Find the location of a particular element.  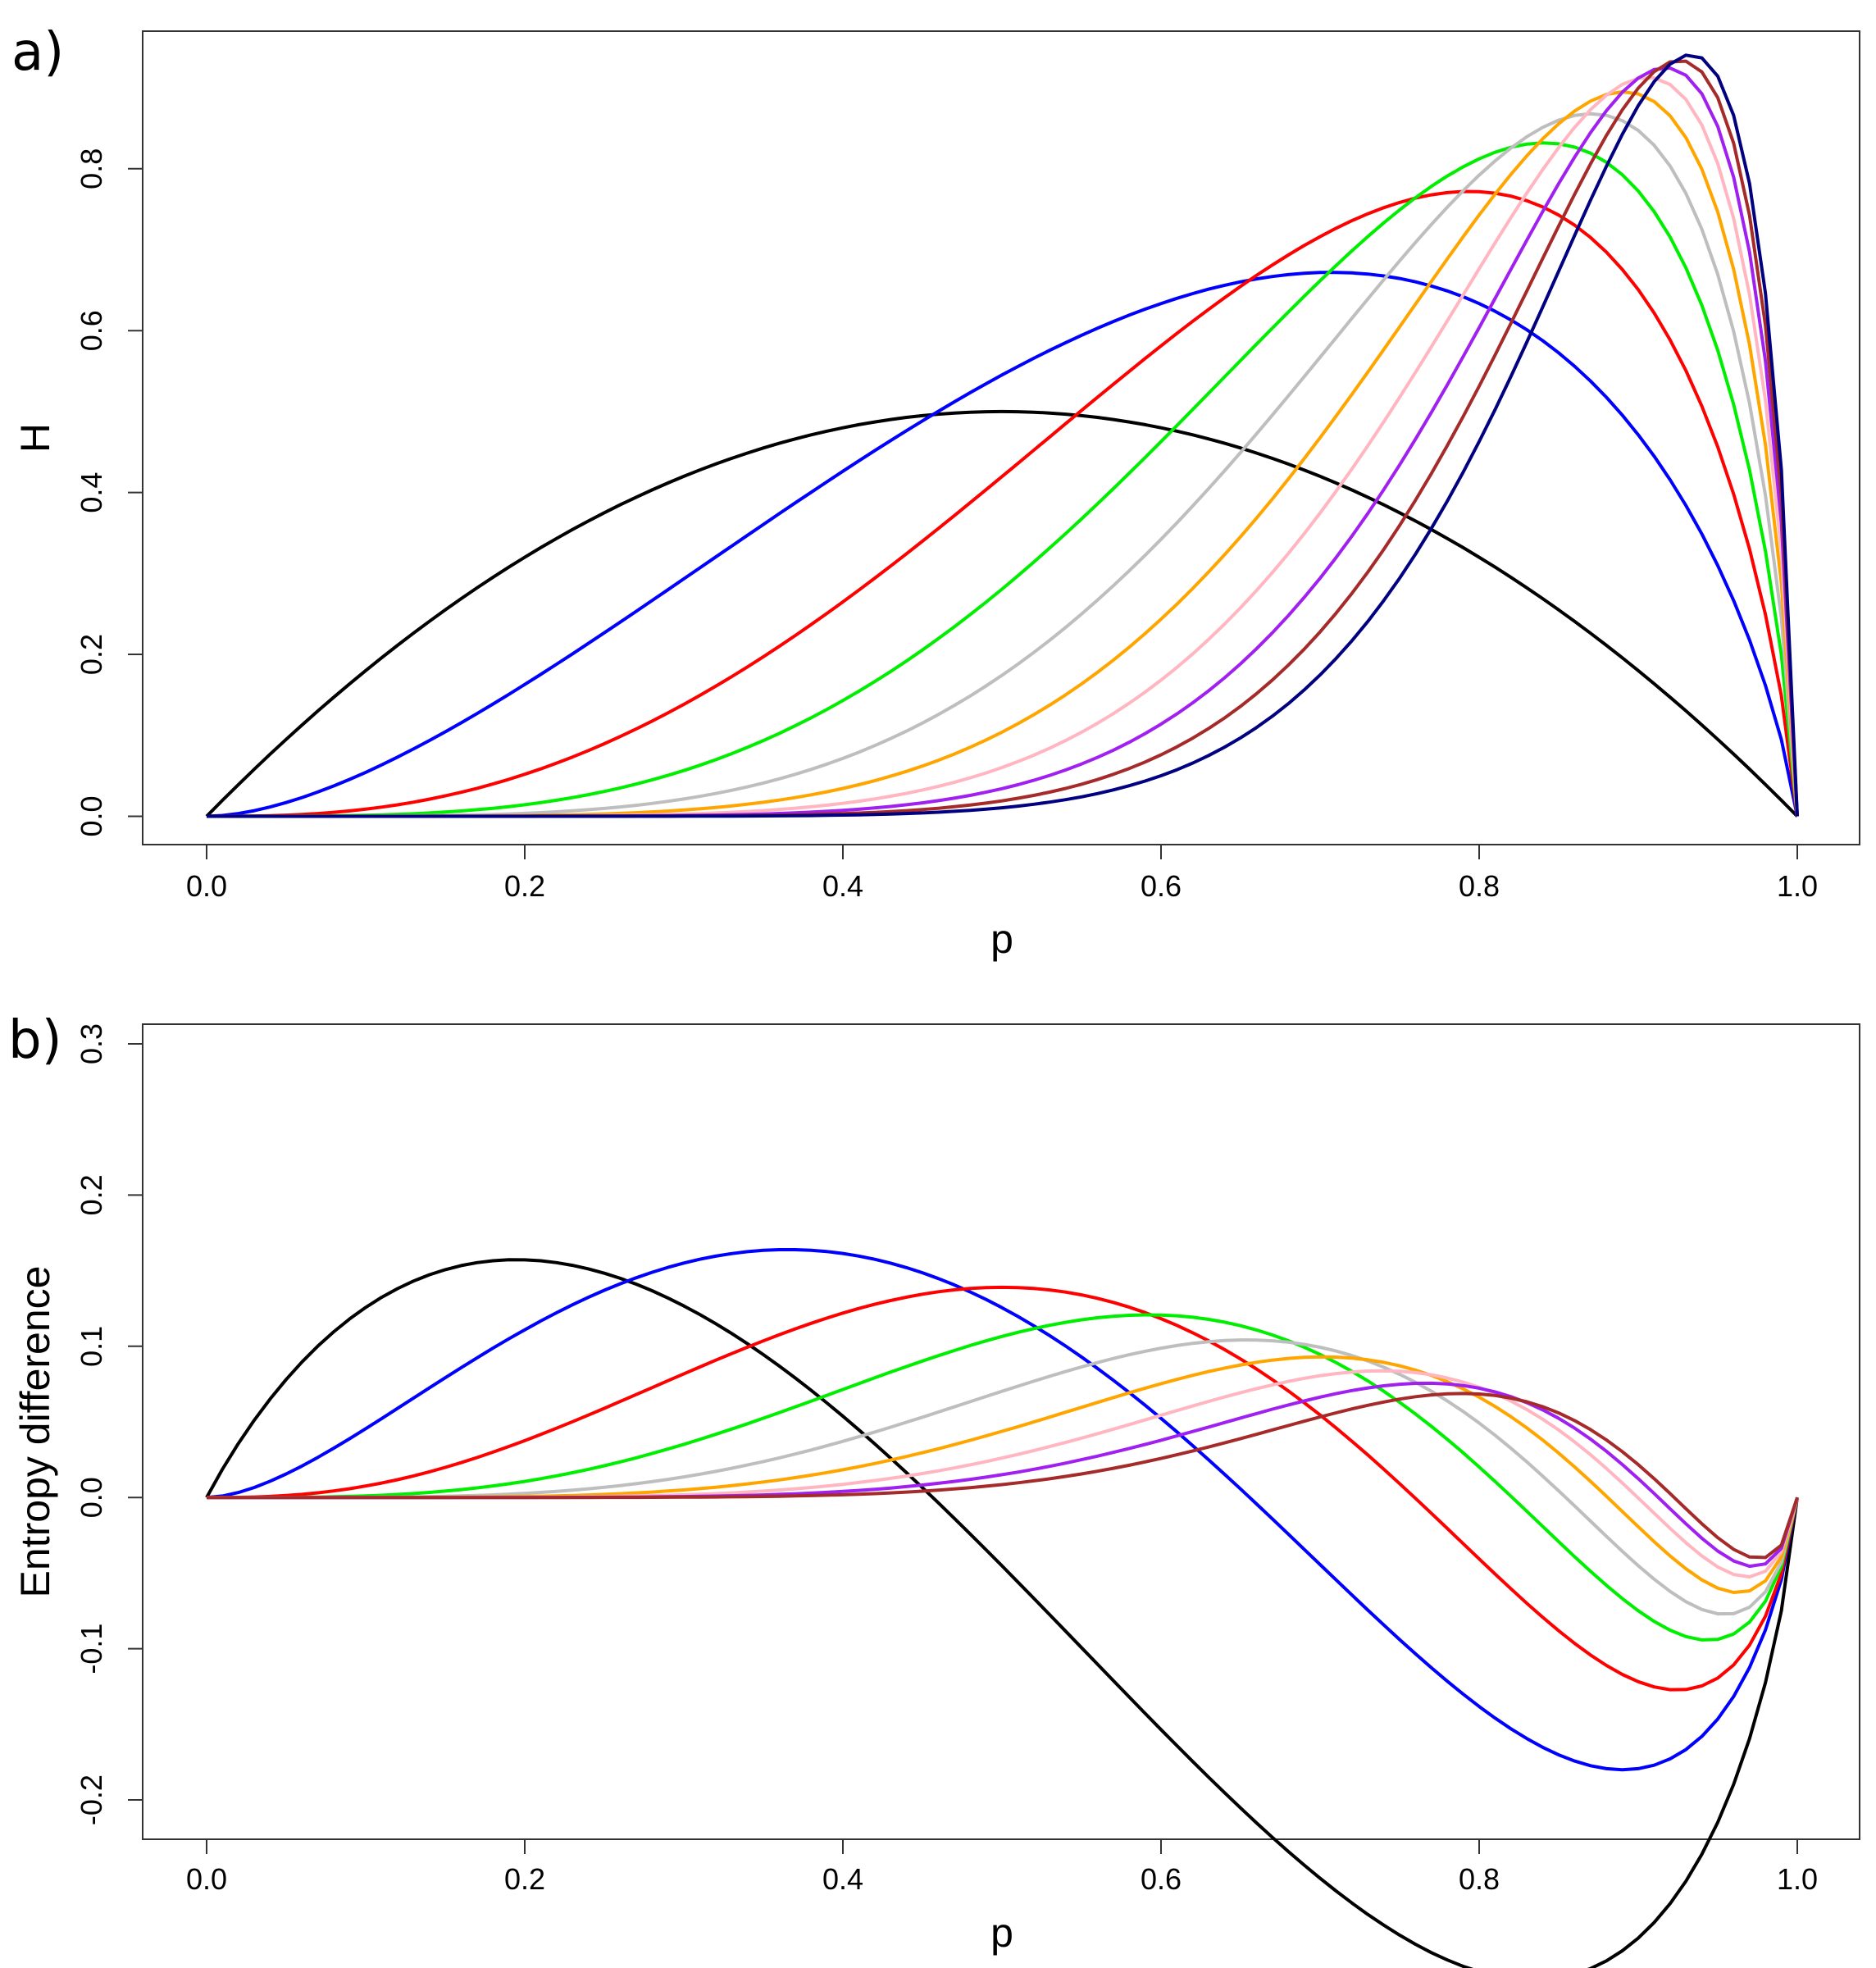

series-line-brown is located at coordinates (1003, 1476).